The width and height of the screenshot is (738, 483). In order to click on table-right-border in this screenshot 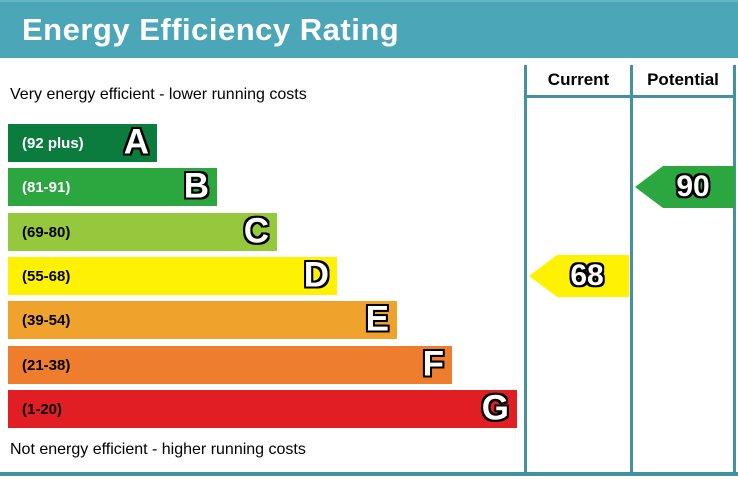, I will do `click(734, 268)`.